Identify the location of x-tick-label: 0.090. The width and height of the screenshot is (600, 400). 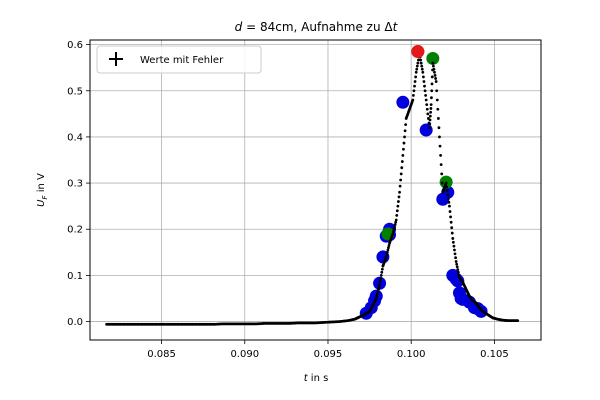
(244, 354).